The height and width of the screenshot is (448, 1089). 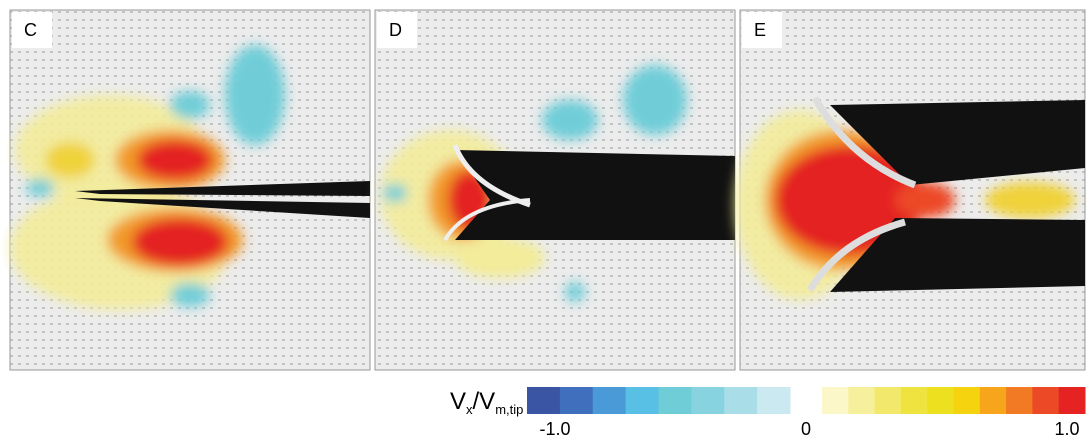 What do you see at coordinates (806, 429) in the screenshot?
I see `colorbar-tick-label: 0` at bounding box center [806, 429].